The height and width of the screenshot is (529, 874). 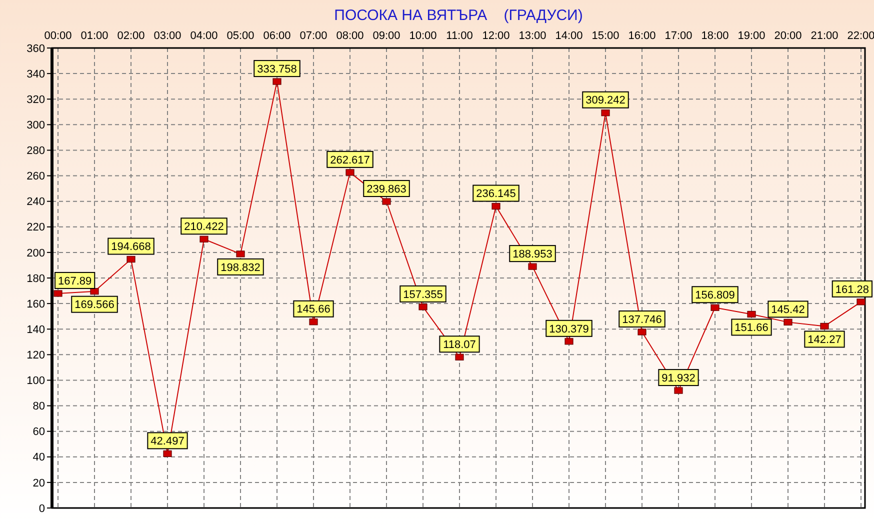 What do you see at coordinates (35, 151) in the screenshot?
I see `y-tick-label: 280` at bounding box center [35, 151].